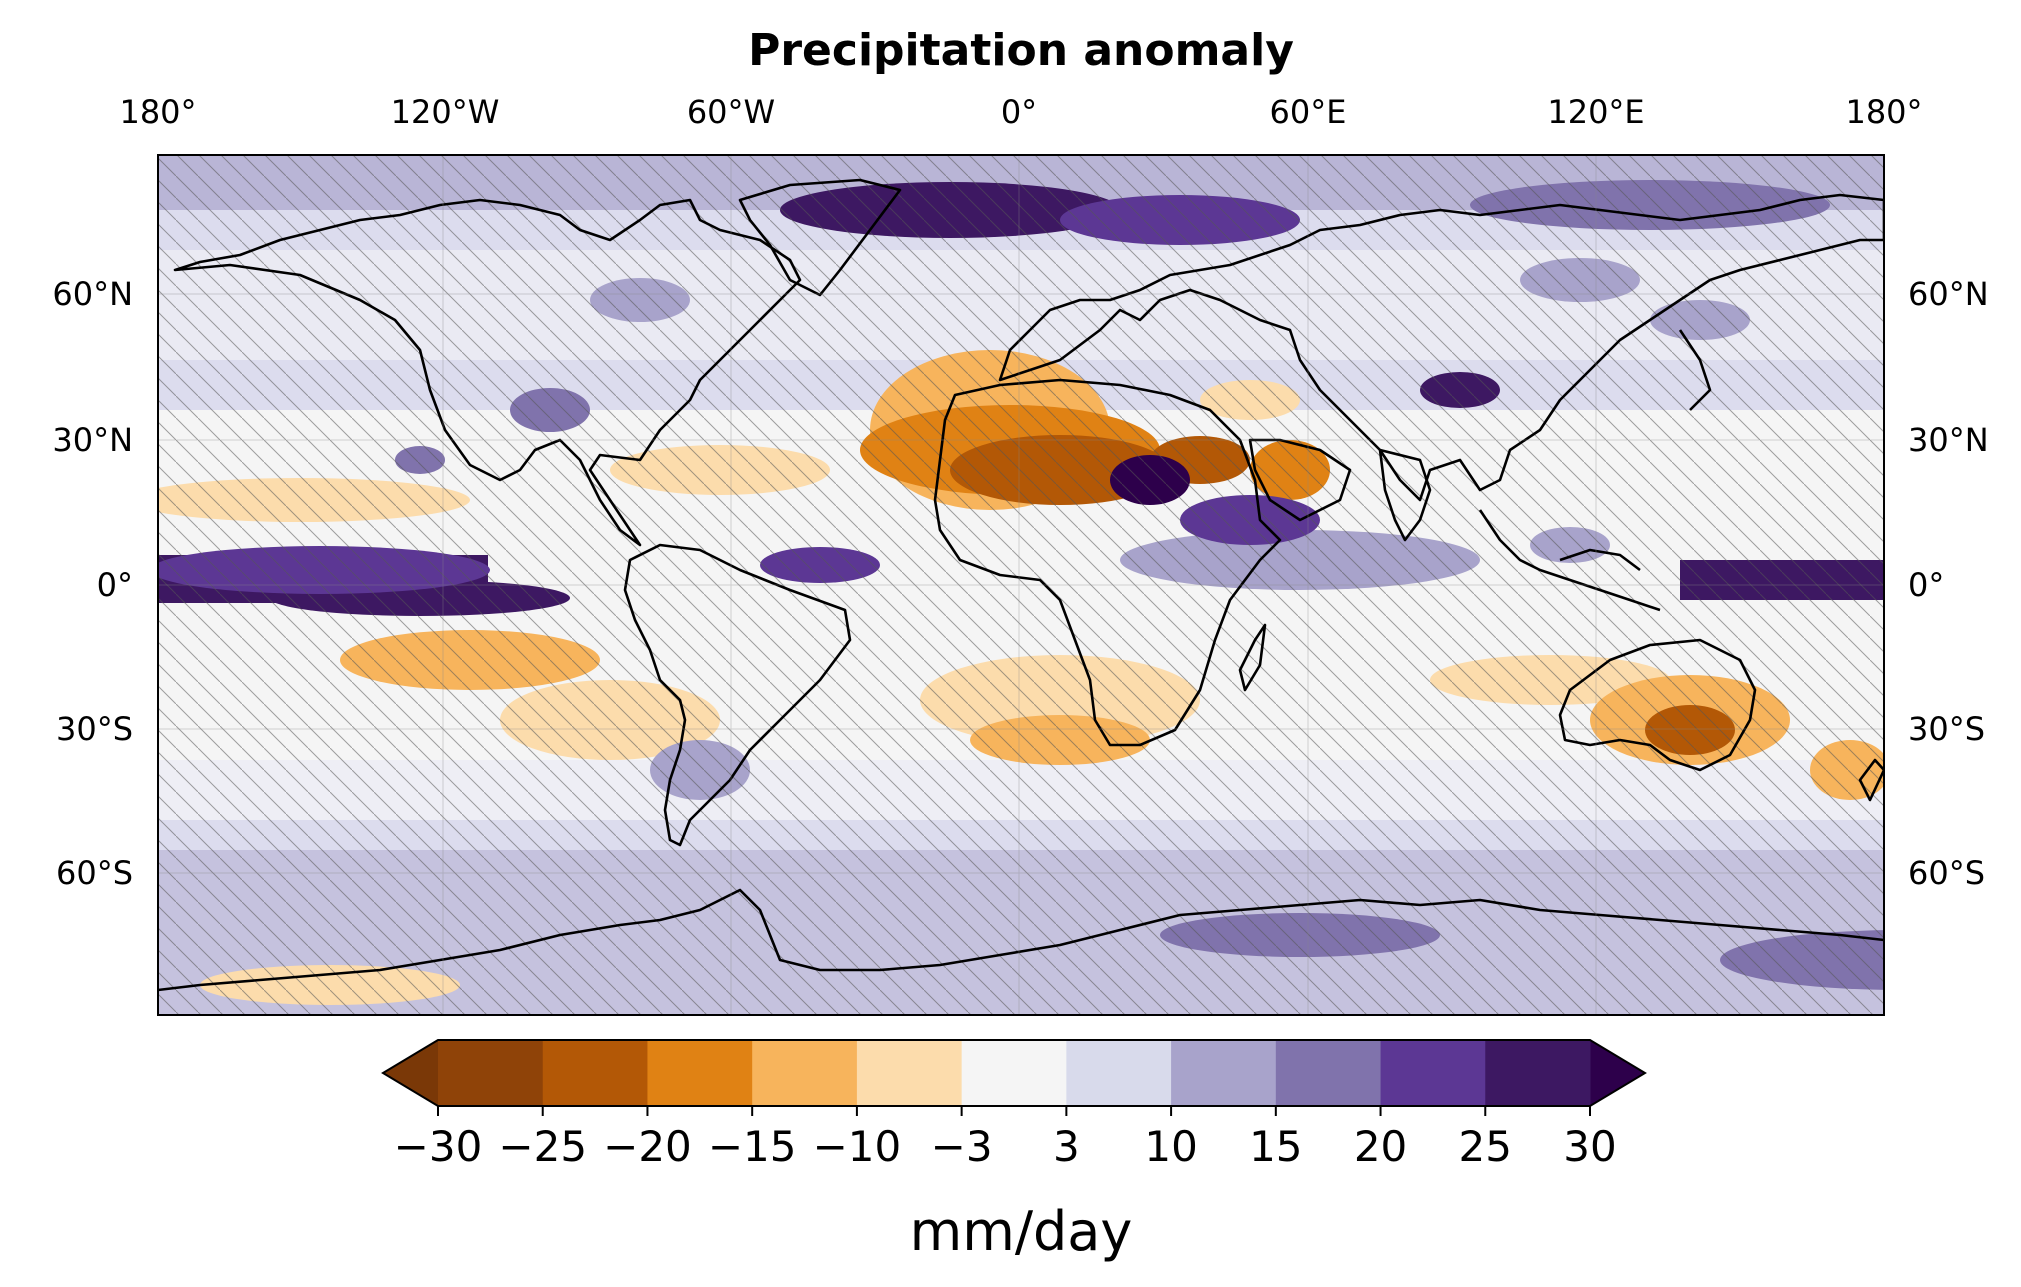 Image resolution: width=2021 pixels, height=1287 pixels. I want to click on colorbar-tick-label: 10, so click(1170, 1146).